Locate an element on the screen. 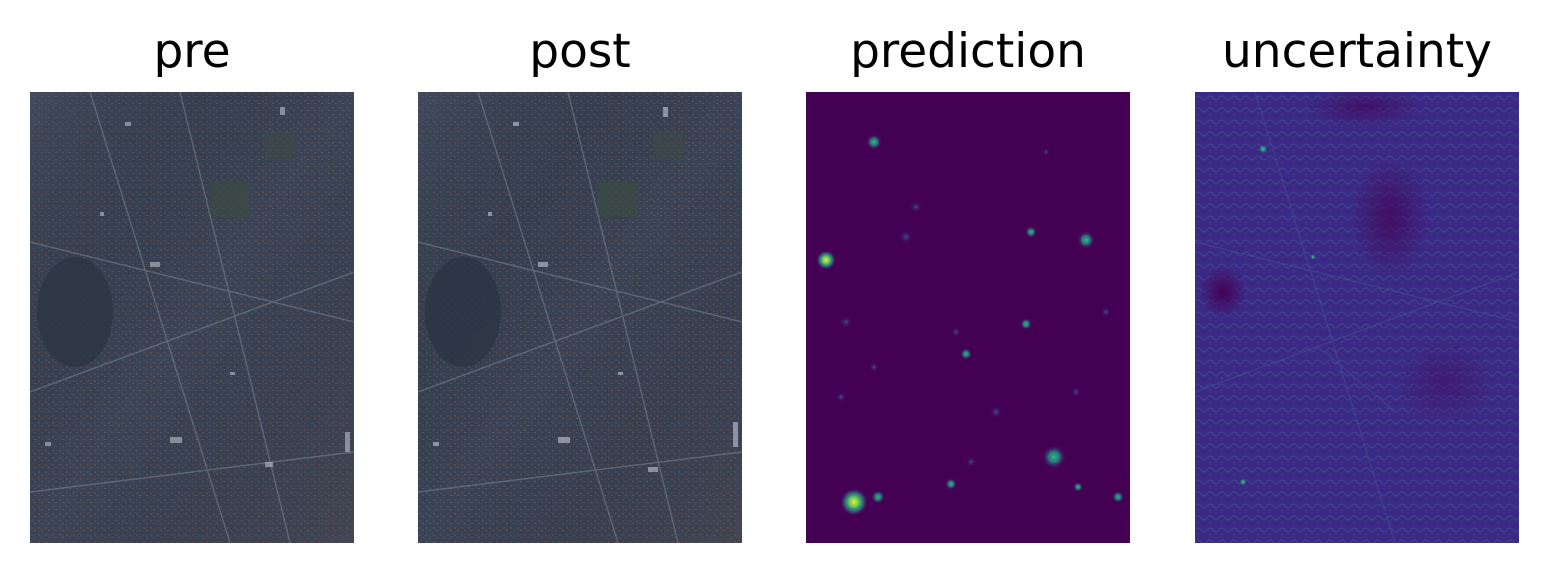 The image size is (1548, 573). panel-title-pre: pre is located at coordinates (192, 51).